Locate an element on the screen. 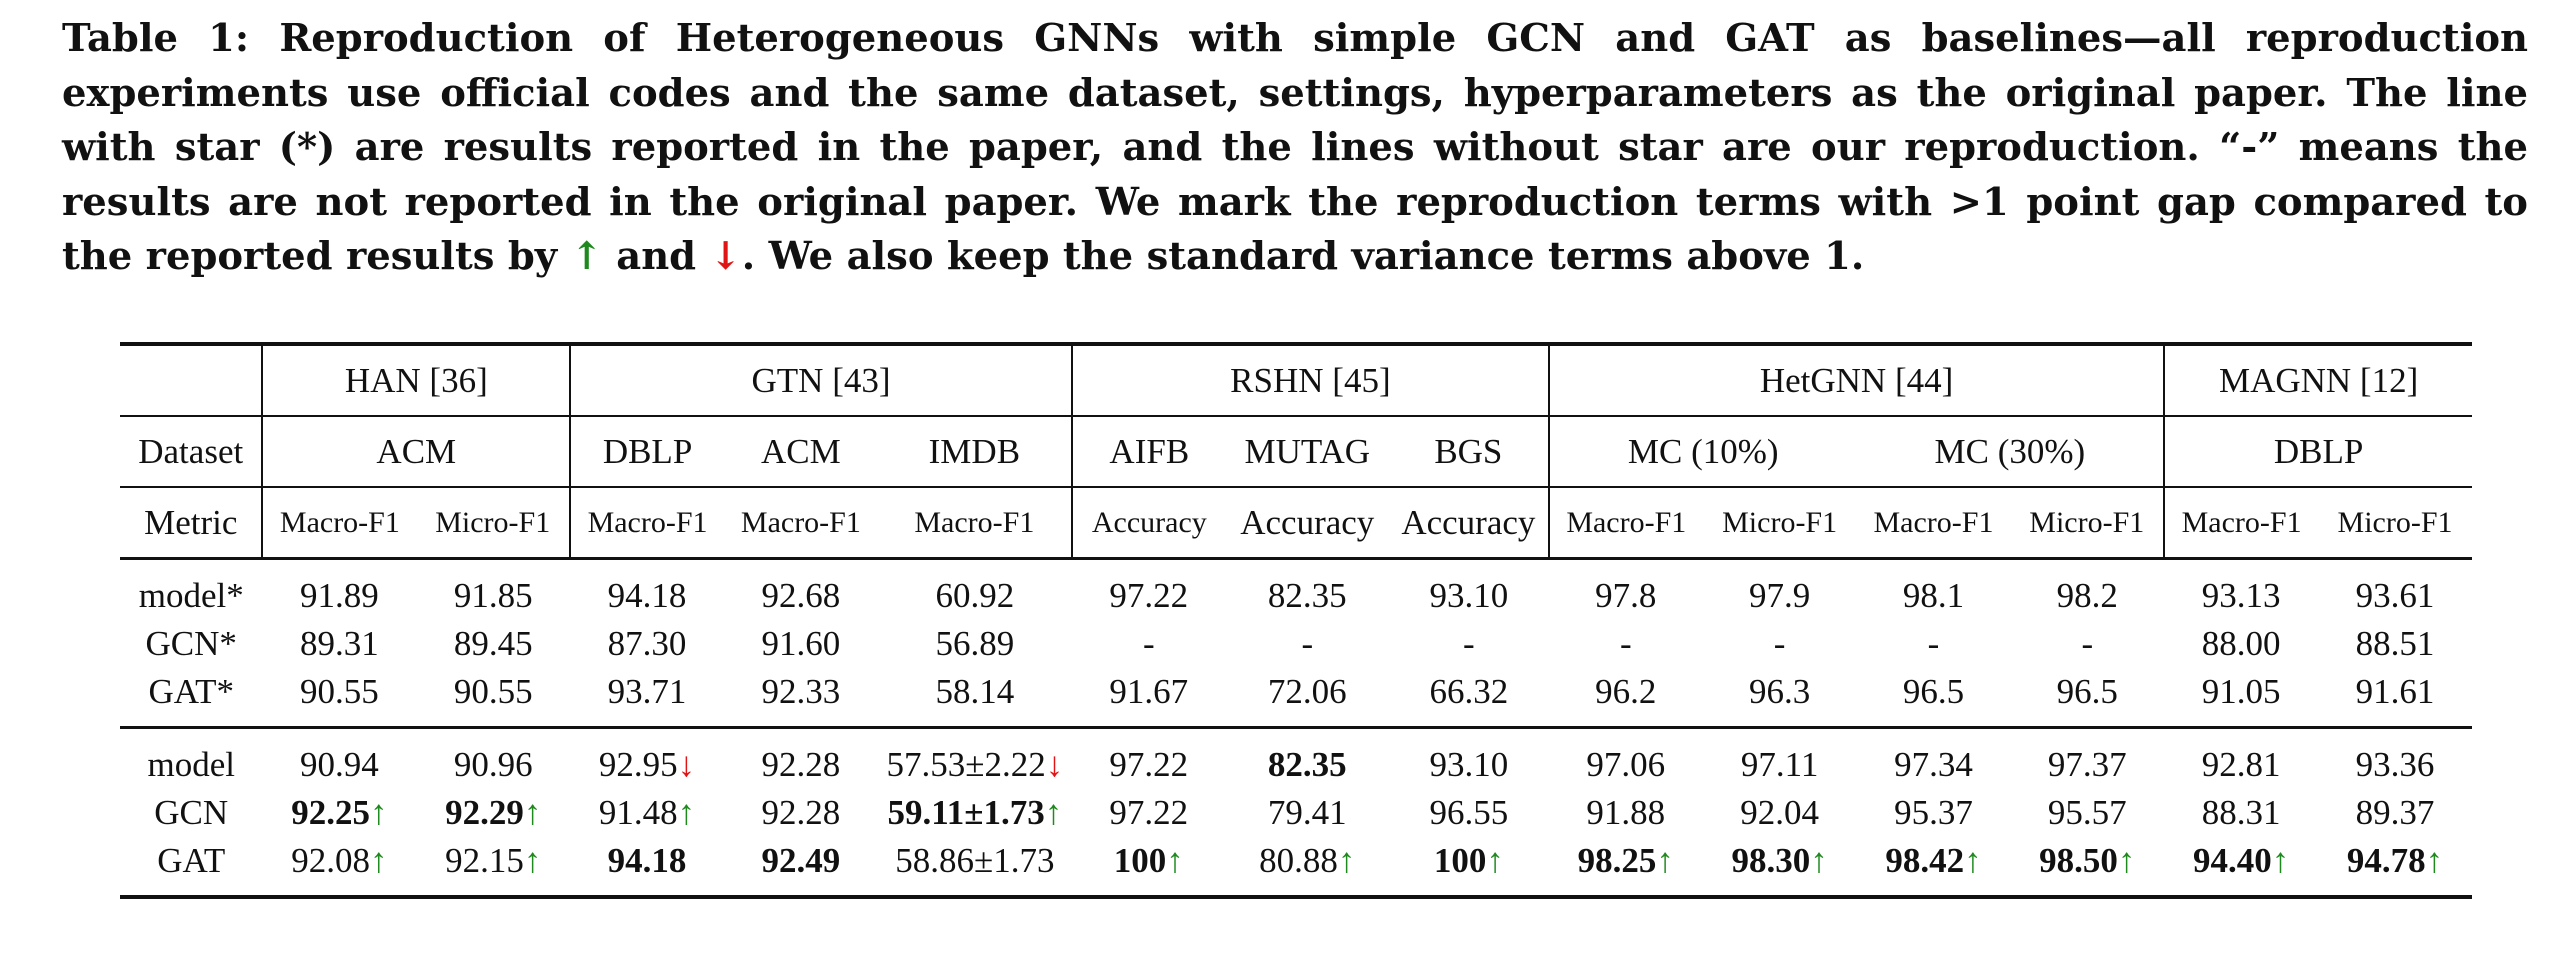  value-cell: 97.06 is located at coordinates (1626, 764).